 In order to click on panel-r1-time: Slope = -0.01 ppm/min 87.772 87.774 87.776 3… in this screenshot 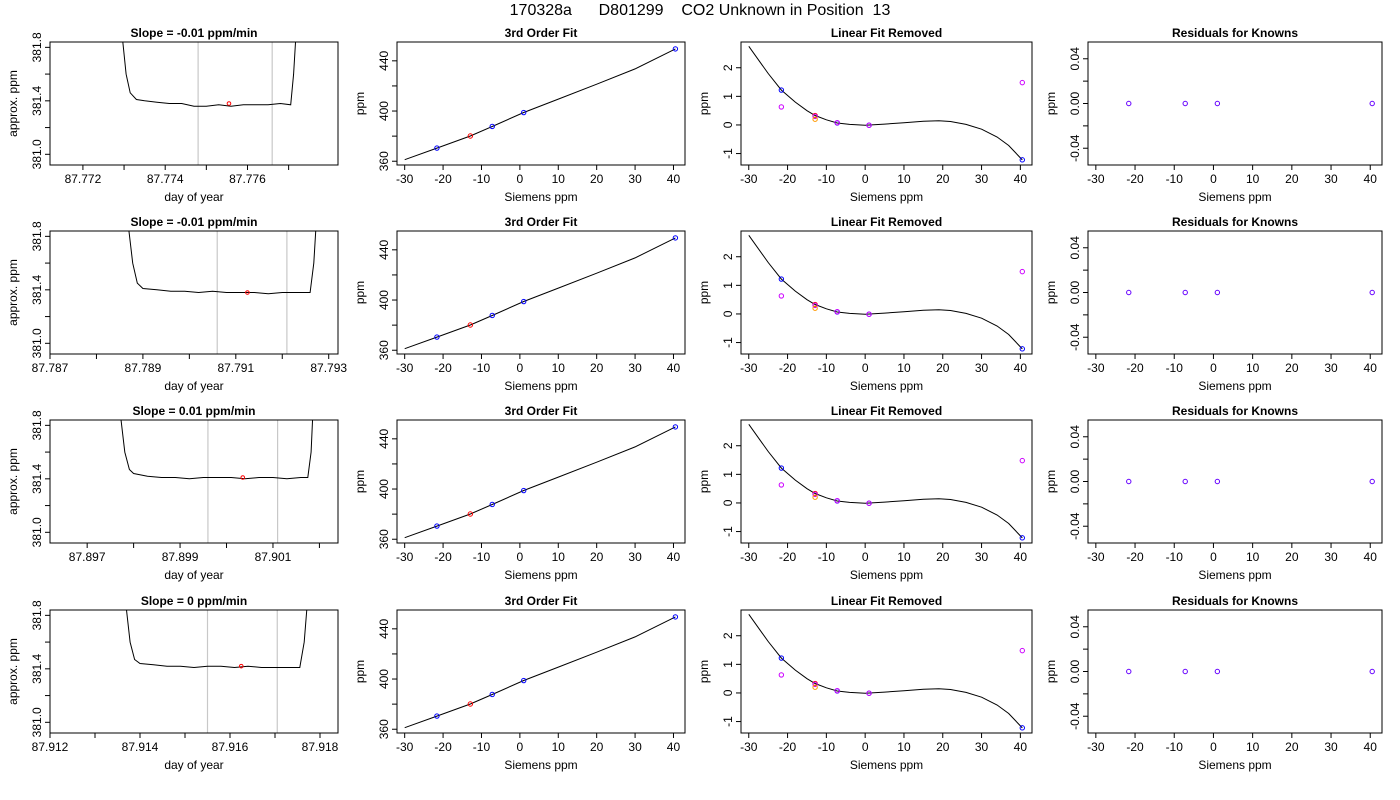, I will do `click(172, 115)`.